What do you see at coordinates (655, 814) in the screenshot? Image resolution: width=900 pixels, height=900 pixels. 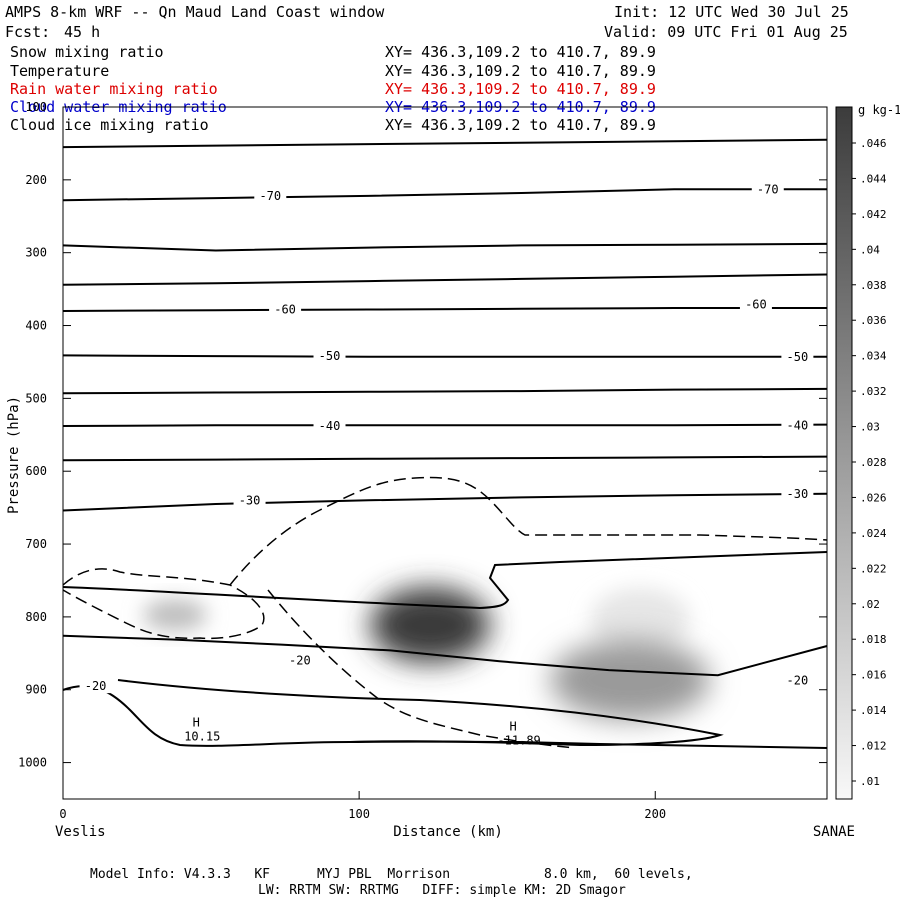 I see `x-tick-label-2: 200` at bounding box center [655, 814].